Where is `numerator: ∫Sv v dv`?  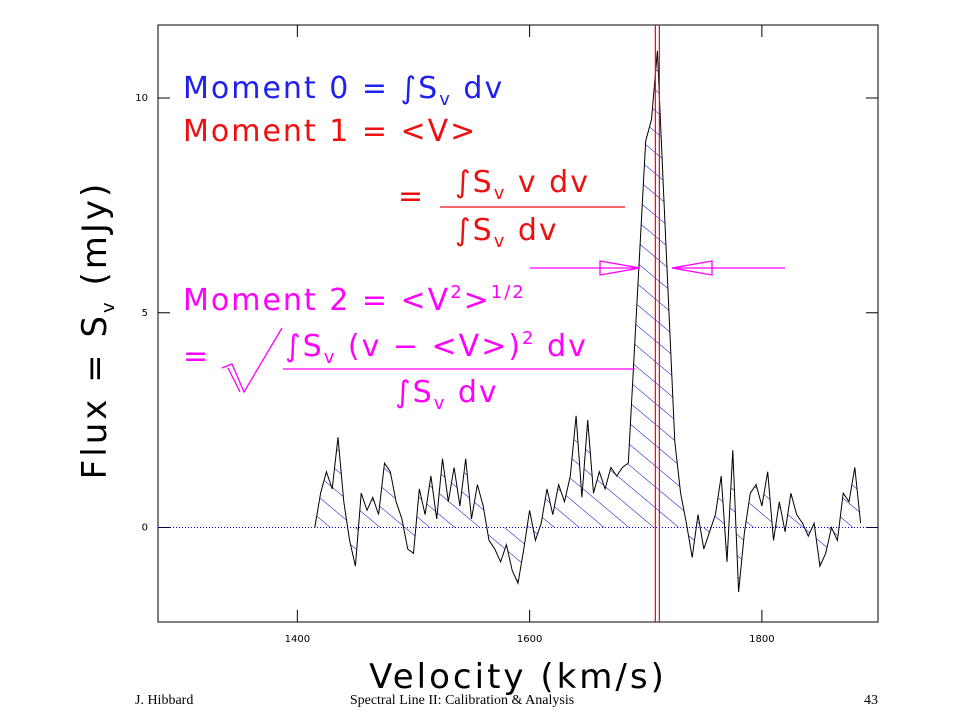 numerator: ∫Sv v dv is located at coordinates (522, 184).